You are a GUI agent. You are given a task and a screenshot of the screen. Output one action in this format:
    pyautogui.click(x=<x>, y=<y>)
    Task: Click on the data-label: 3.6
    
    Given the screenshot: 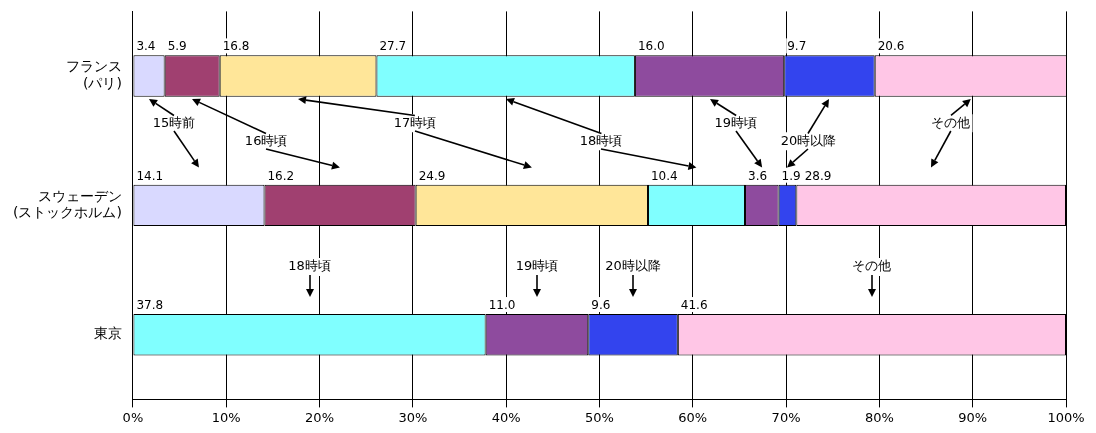 What is the action you would take?
    pyautogui.click(x=758, y=175)
    